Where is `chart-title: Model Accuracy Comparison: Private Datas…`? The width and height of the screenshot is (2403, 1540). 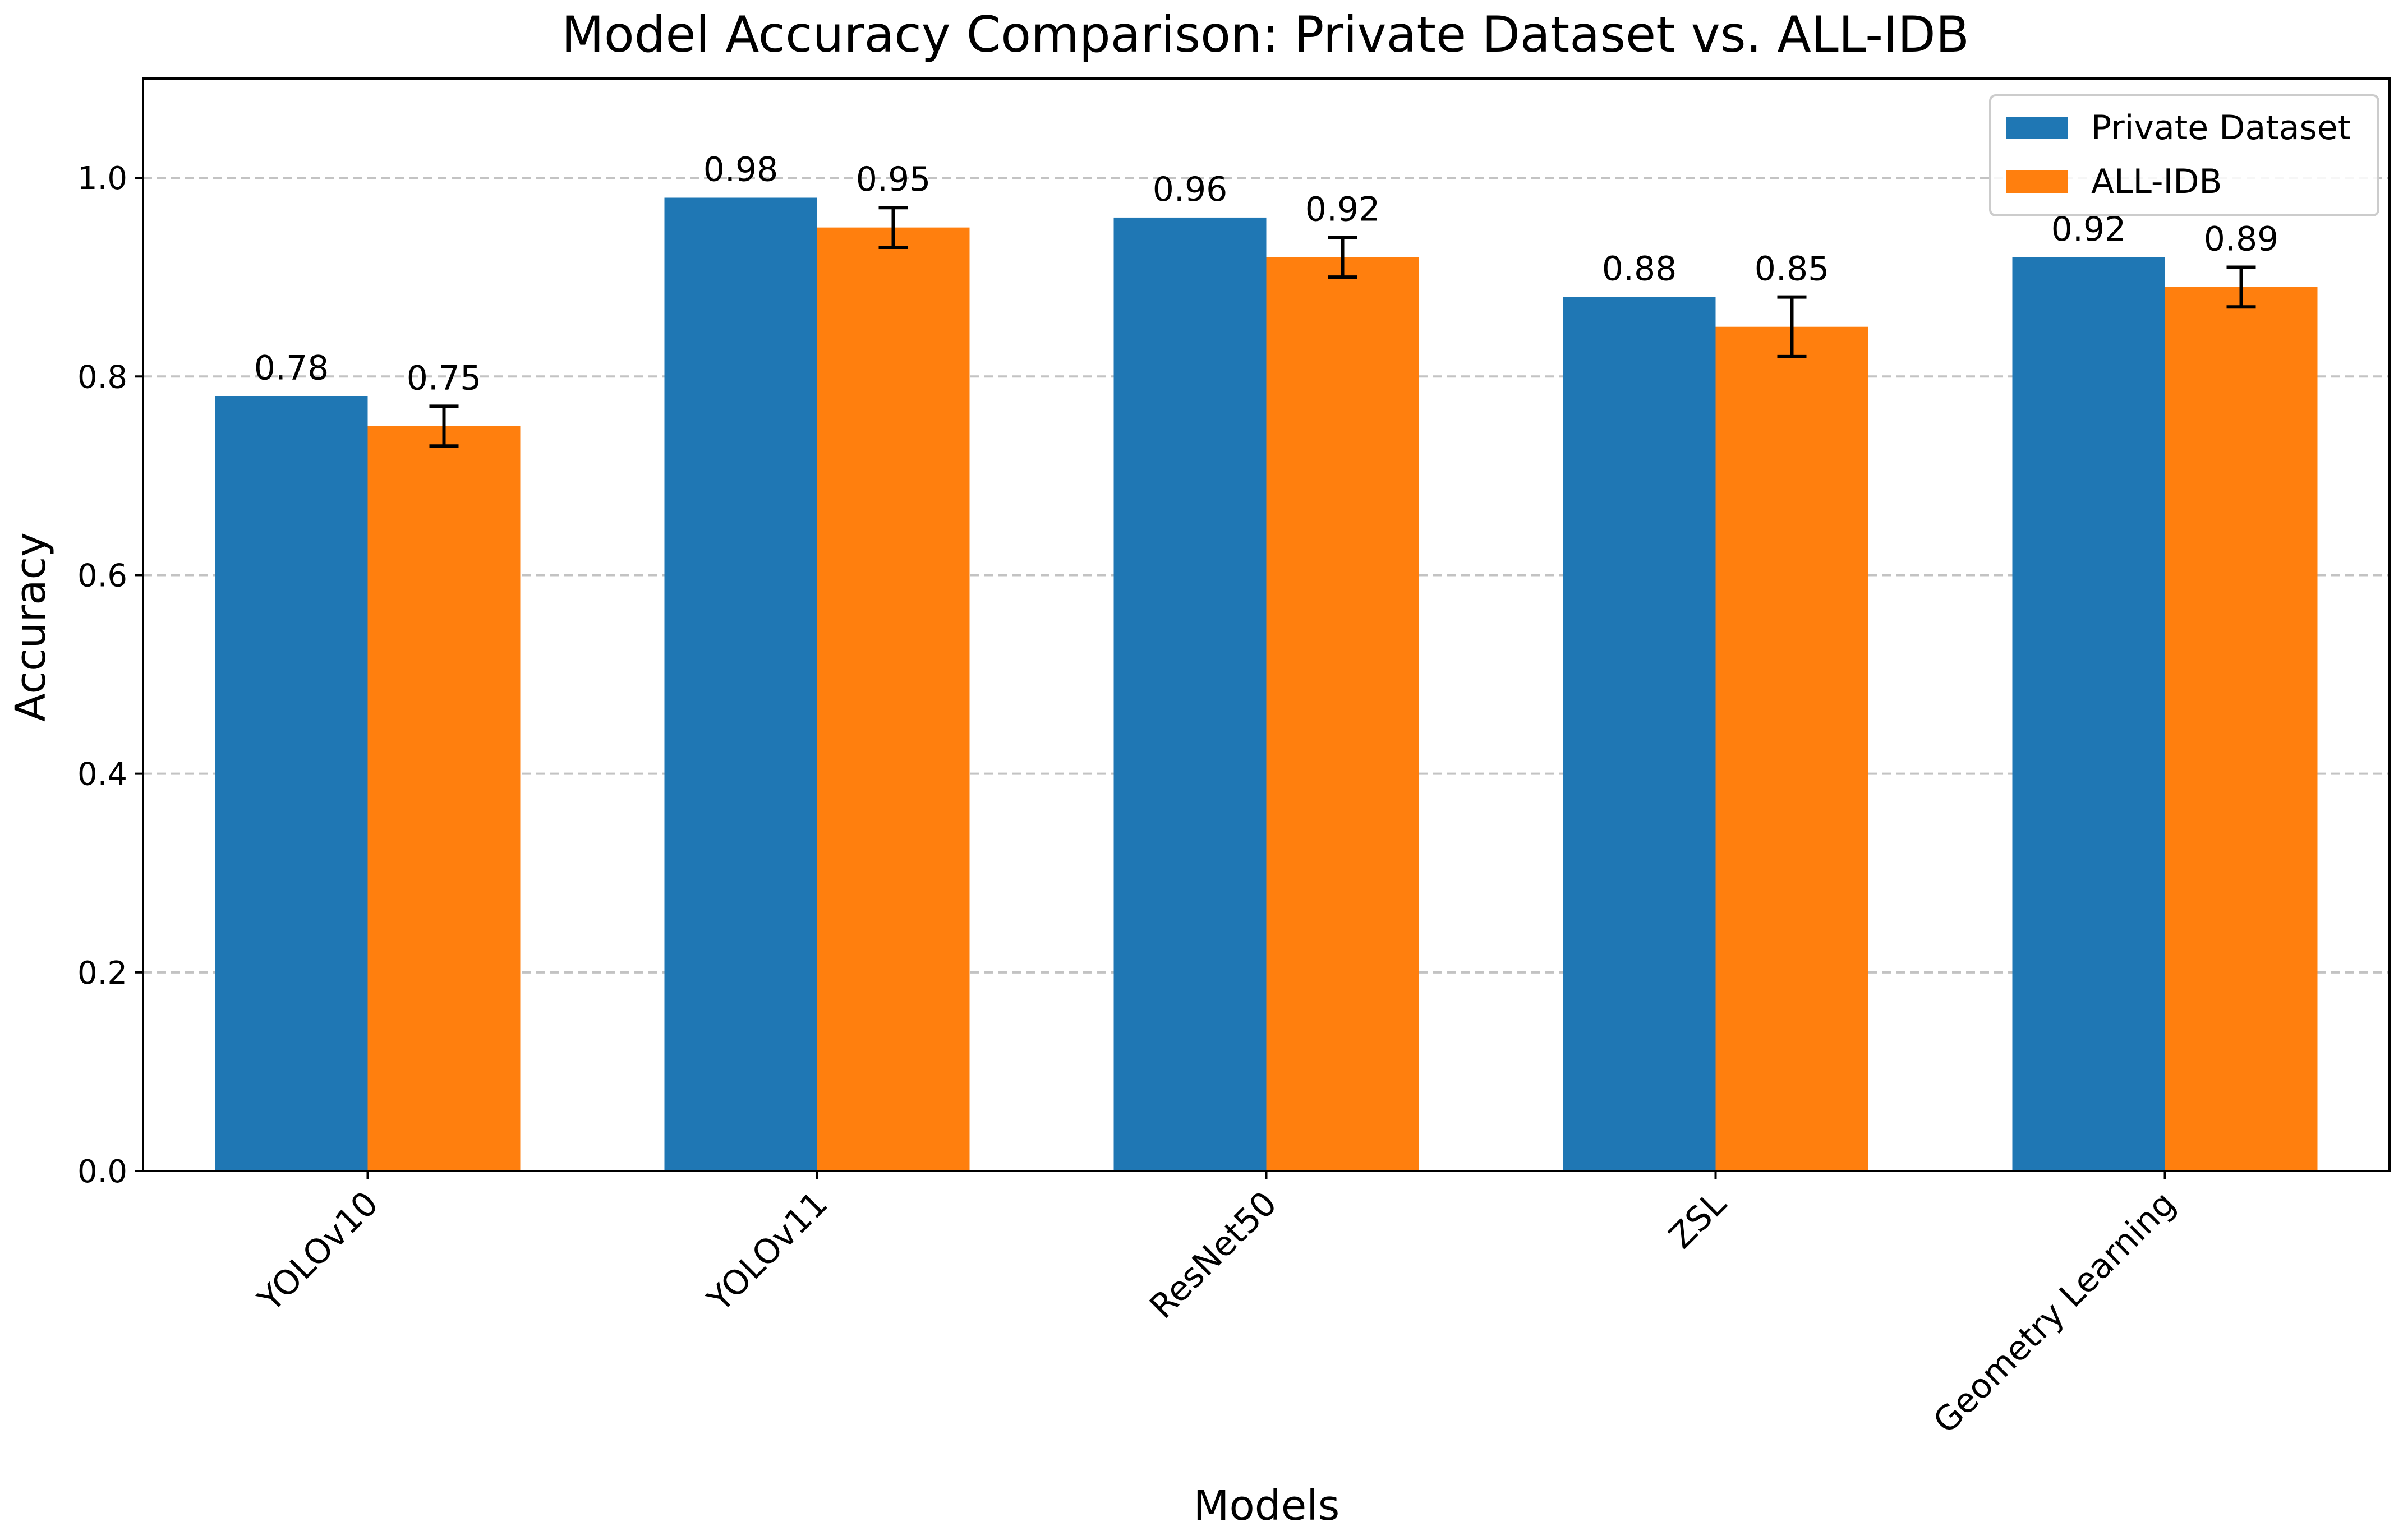 chart-title: Model Accuracy Comparison: Private Datas… is located at coordinates (1265, 35).